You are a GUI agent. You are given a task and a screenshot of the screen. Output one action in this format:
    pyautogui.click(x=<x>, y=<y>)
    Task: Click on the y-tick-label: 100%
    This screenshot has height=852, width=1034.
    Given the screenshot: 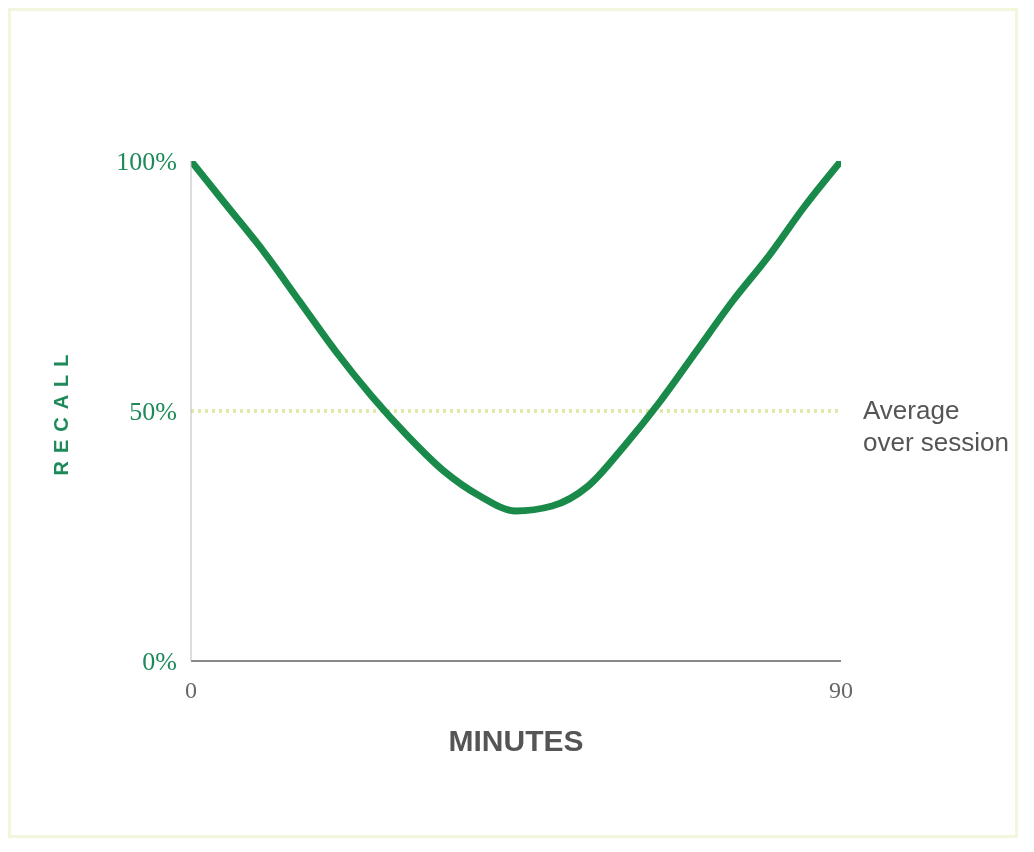 What is the action you would take?
    pyautogui.click(x=146, y=162)
    